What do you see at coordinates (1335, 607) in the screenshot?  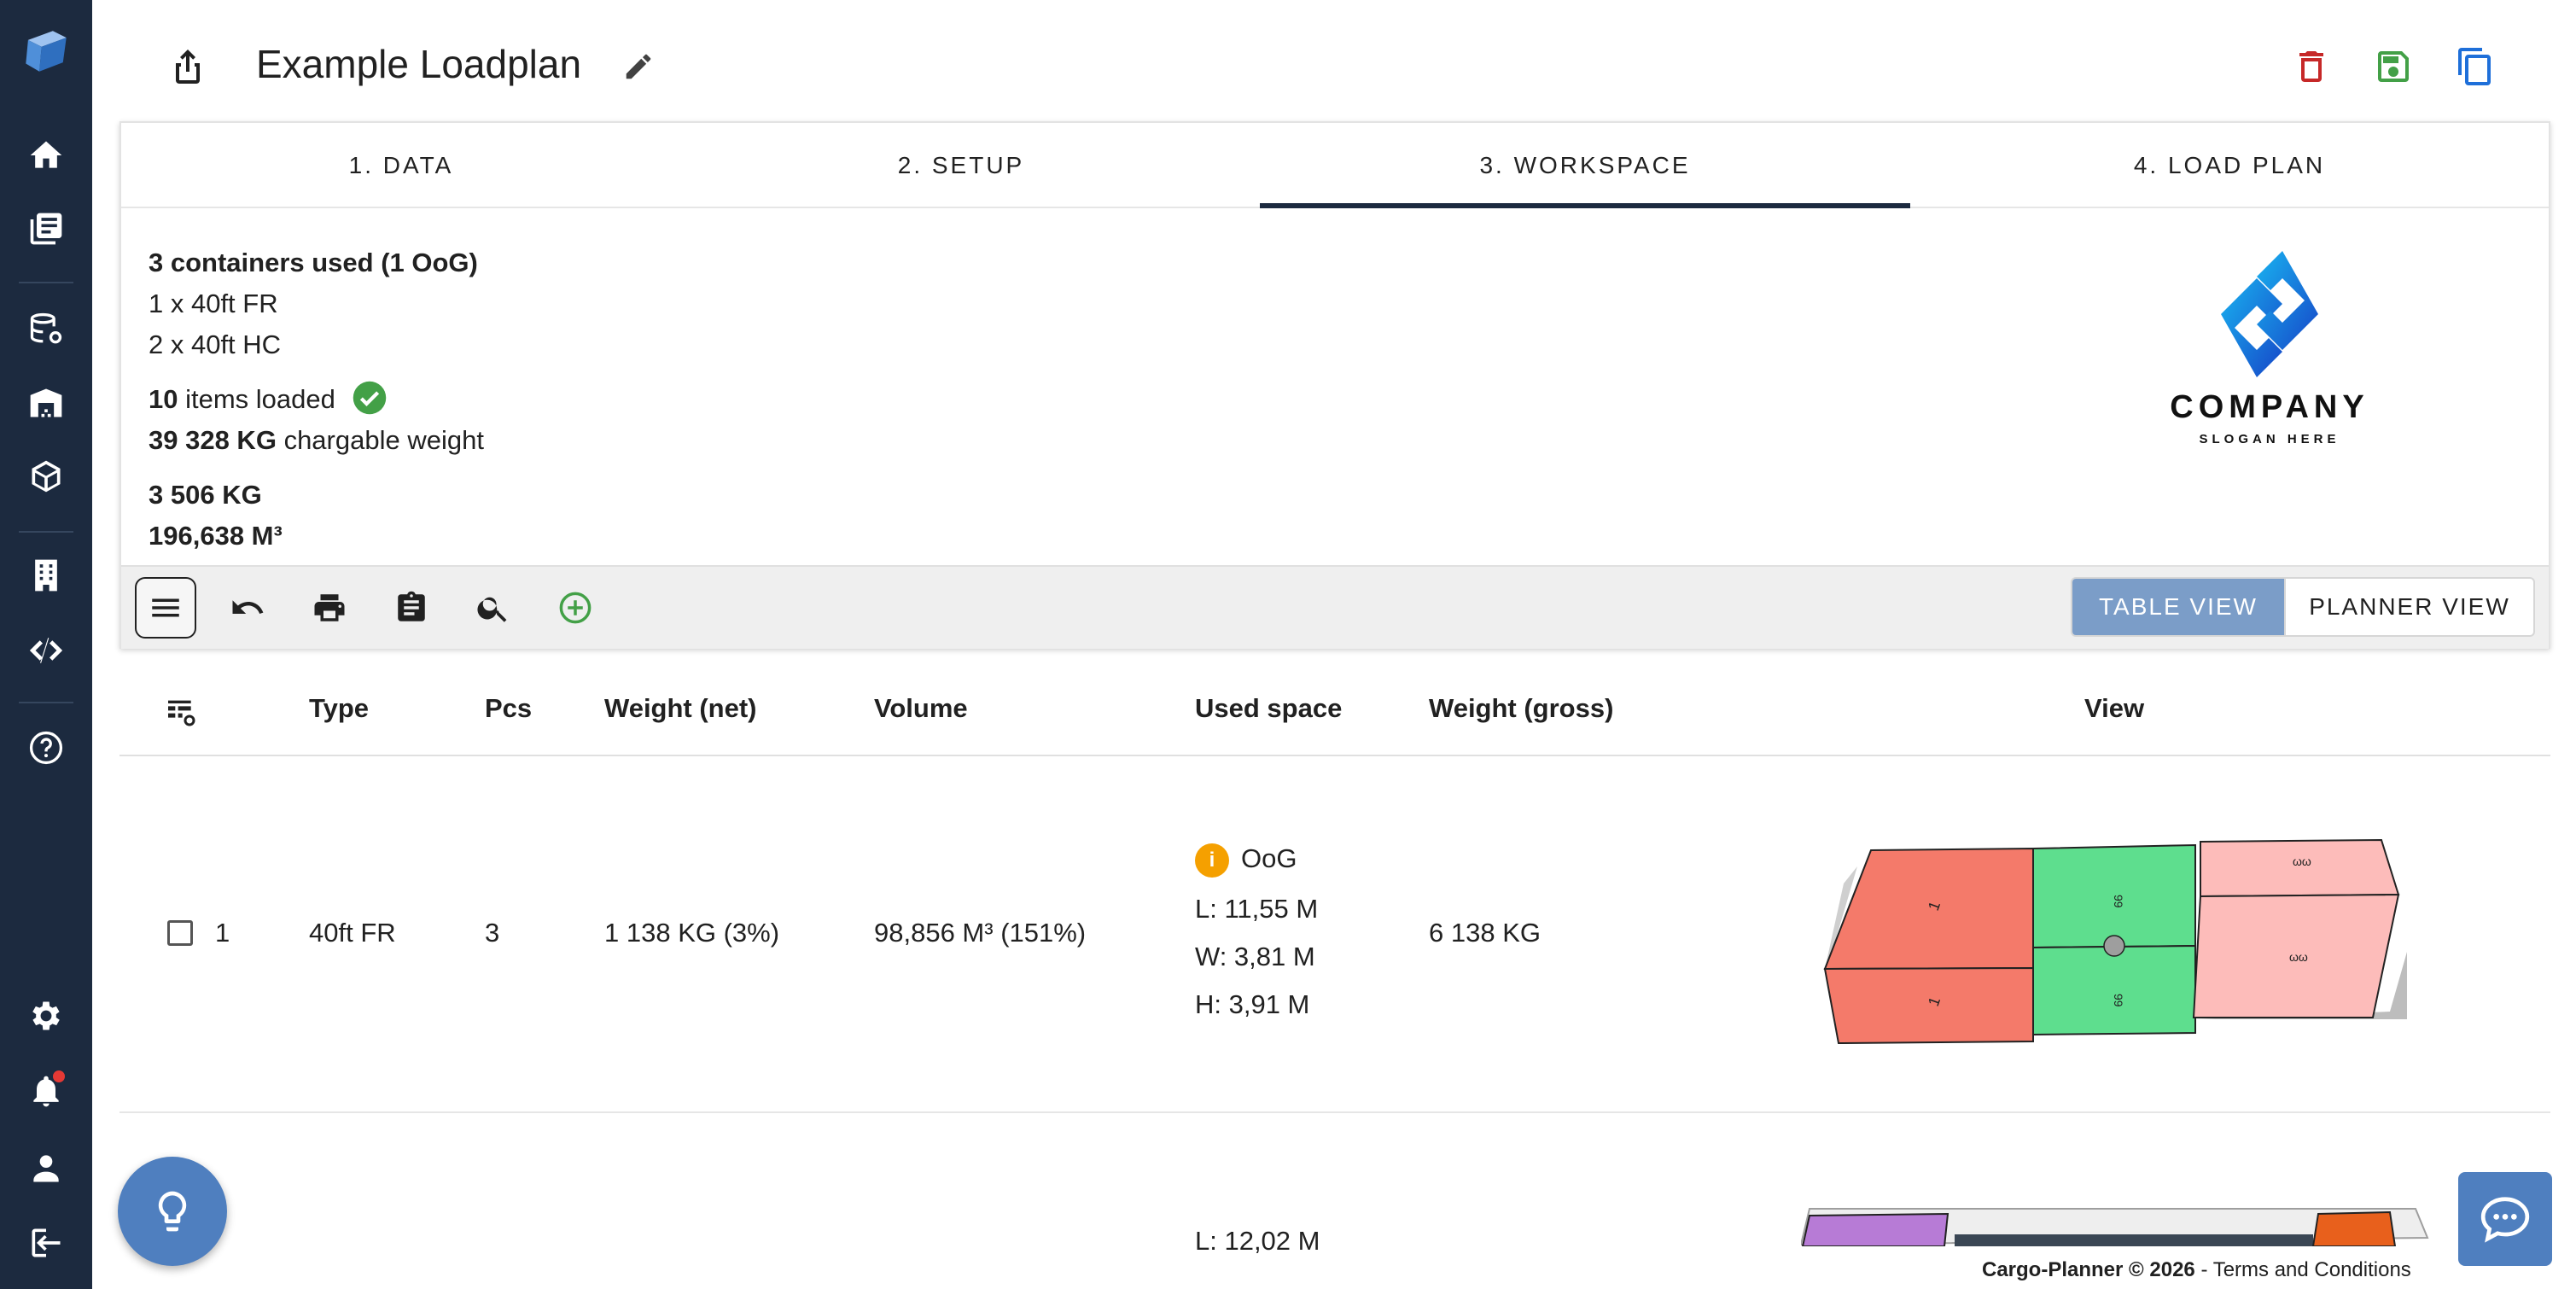 I see `workspace-toolbar: TABLE VIEW PLANNER VIEW` at bounding box center [1335, 607].